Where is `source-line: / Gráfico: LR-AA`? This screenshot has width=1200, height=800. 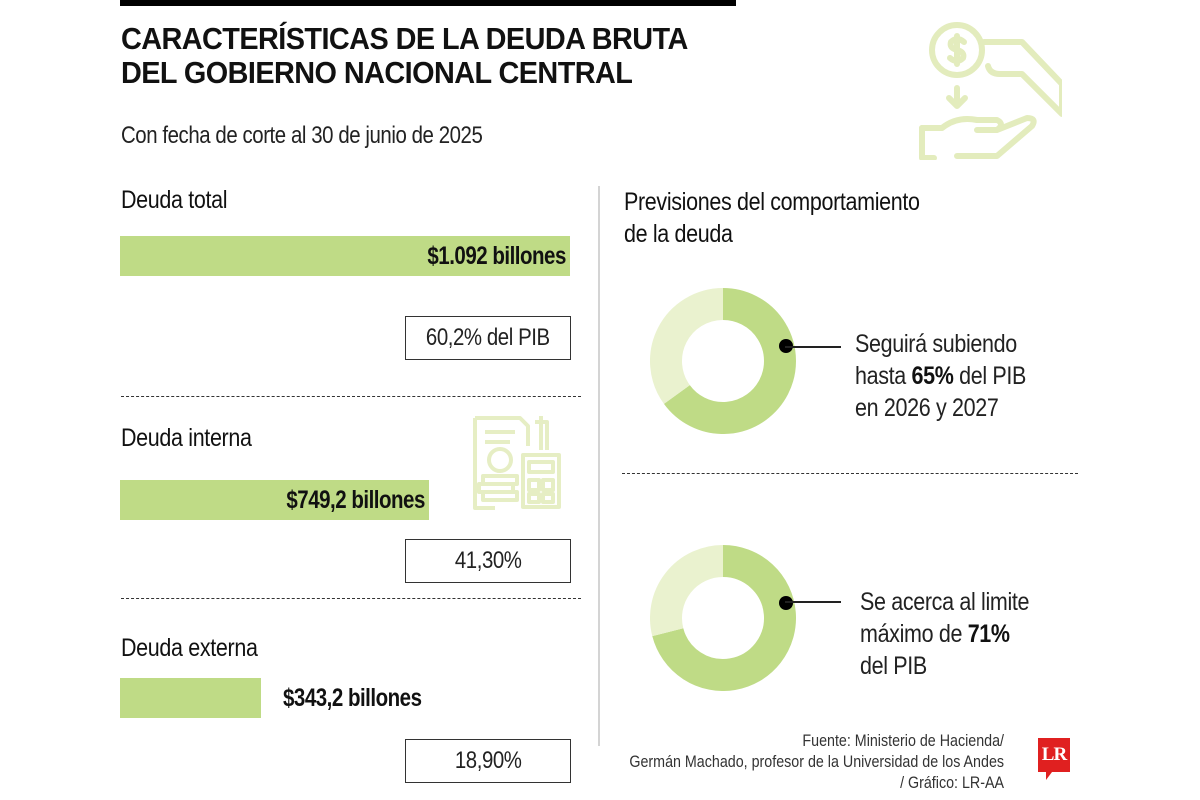 source-line: / Gráfico: LR-AA is located at coordinates (952, 782).